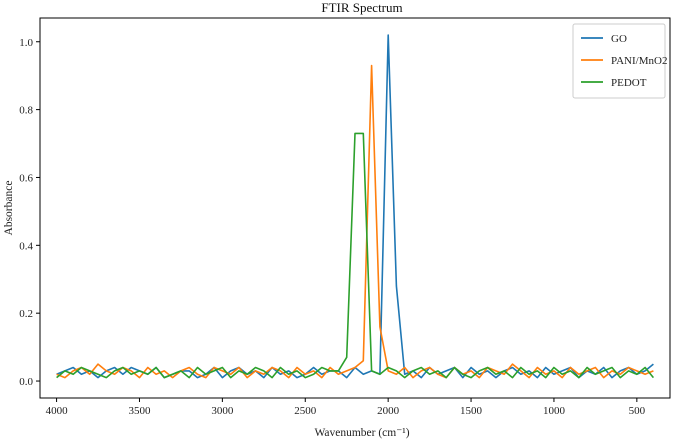 The image size is (685, 441). Describe the element at coordinates (637, 411) in the screenshot. I see `x-tick-label: 500` at that location.